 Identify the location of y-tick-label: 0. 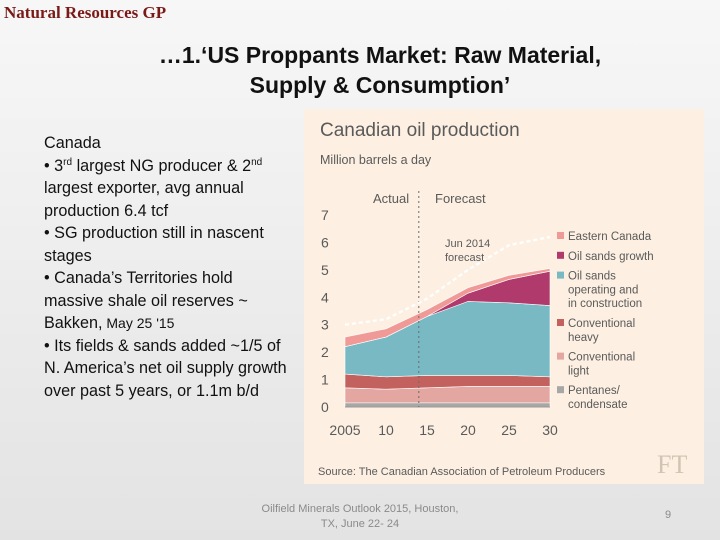
(325, 407).